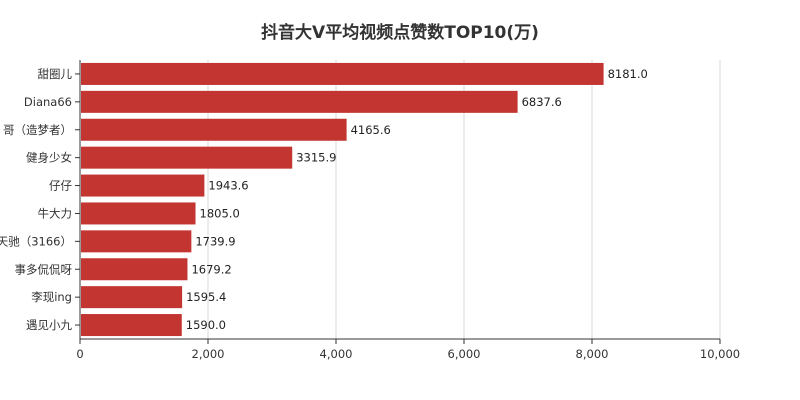  What do you see at coordinates (37, 130) in the screenshot?
I see `category-label: 哥（造梦者）` at bounding box center [37, 130].